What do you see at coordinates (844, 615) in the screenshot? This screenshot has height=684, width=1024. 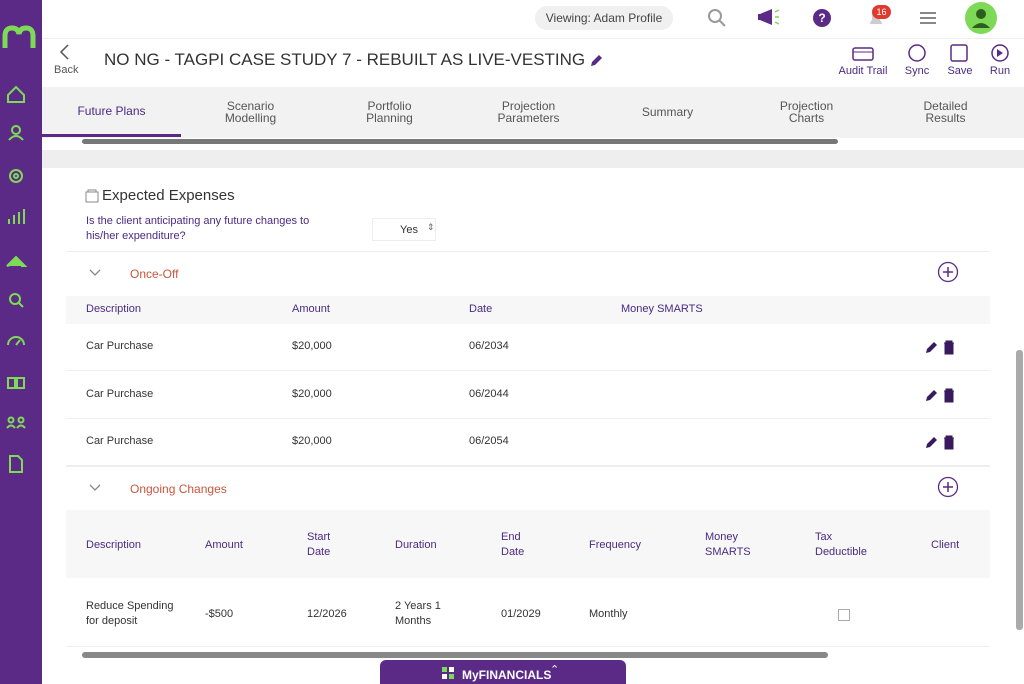 I see `checkbox` at bounding box center [844, 615].